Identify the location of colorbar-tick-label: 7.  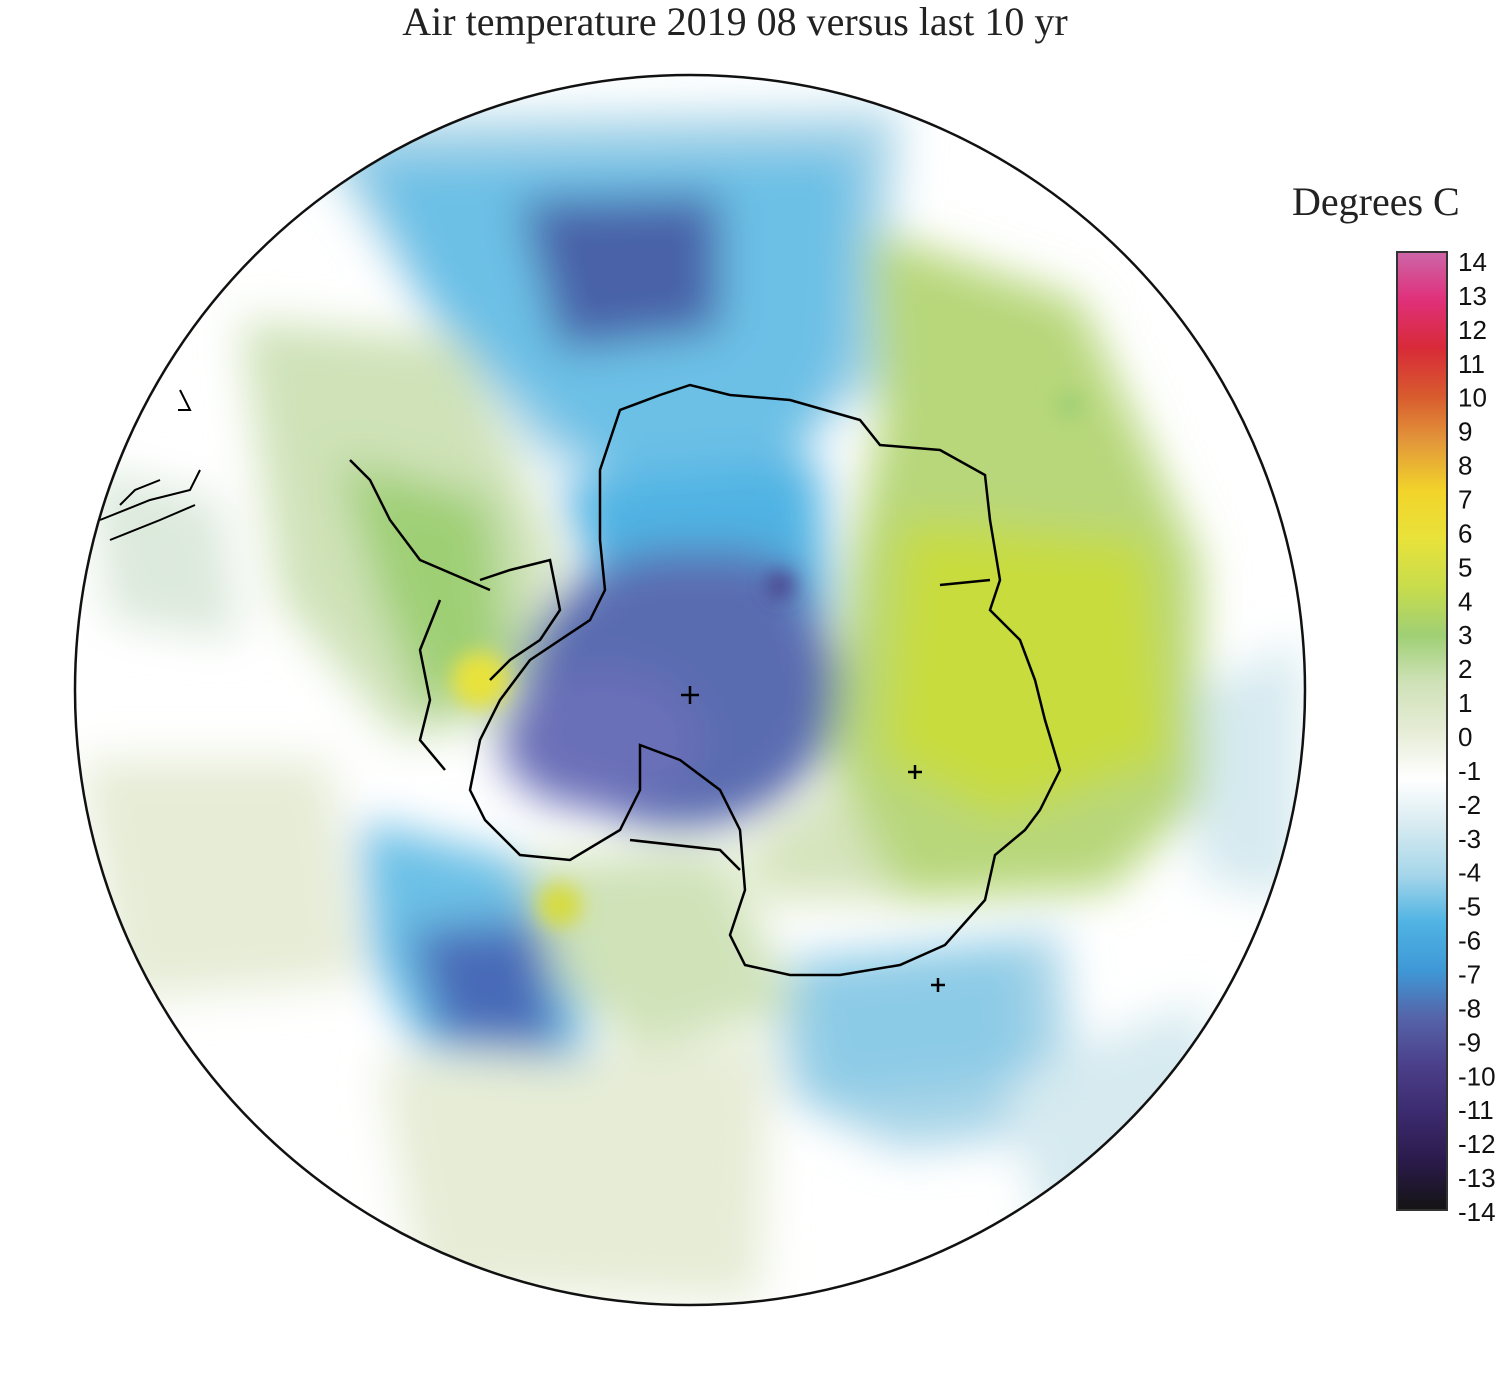
(1465, 500).